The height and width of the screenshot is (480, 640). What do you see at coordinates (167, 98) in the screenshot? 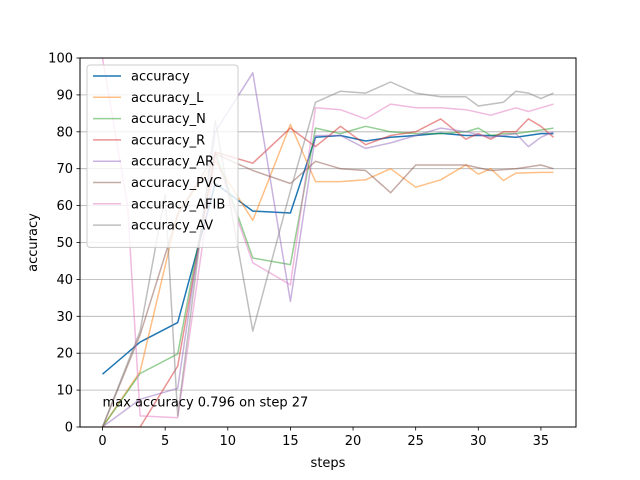
I see `legend-label: accuracy_L` at bounding box center [167, 98].